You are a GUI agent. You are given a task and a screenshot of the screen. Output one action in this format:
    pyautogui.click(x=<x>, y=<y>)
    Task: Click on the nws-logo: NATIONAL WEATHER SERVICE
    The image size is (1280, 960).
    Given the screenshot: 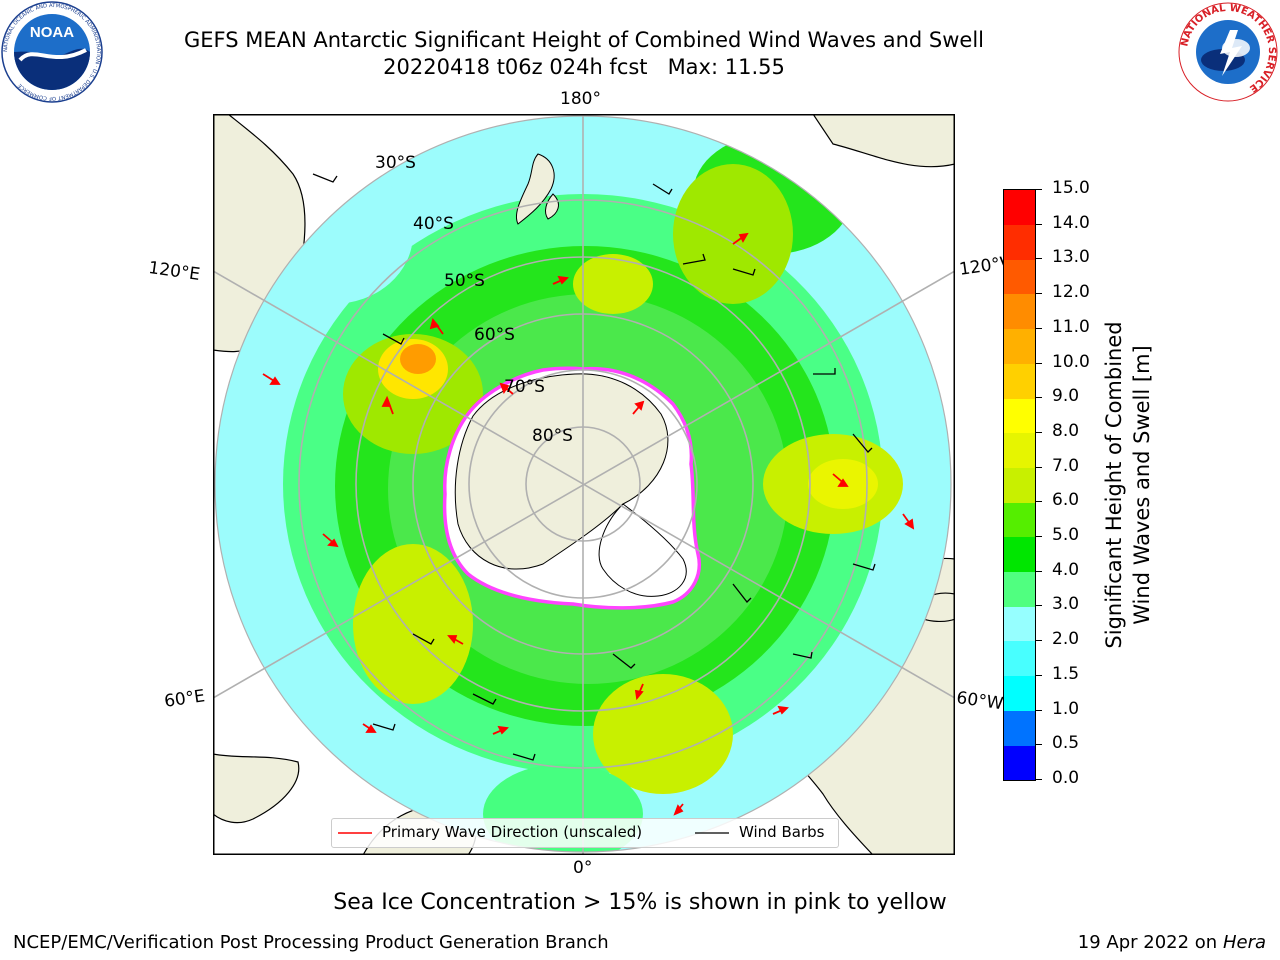 What is the action you would take?
    pyautogui.click(x=1228, y=52)
    